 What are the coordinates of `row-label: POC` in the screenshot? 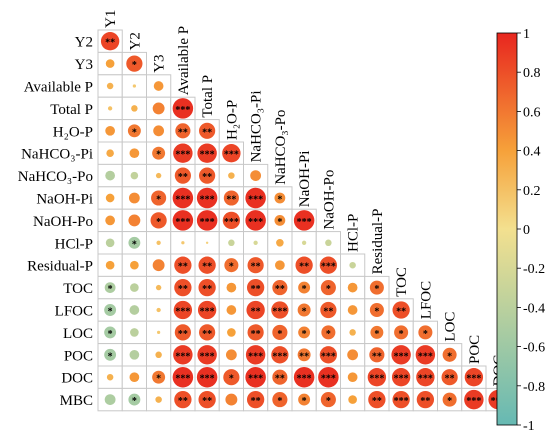 It's located at (78, 356).